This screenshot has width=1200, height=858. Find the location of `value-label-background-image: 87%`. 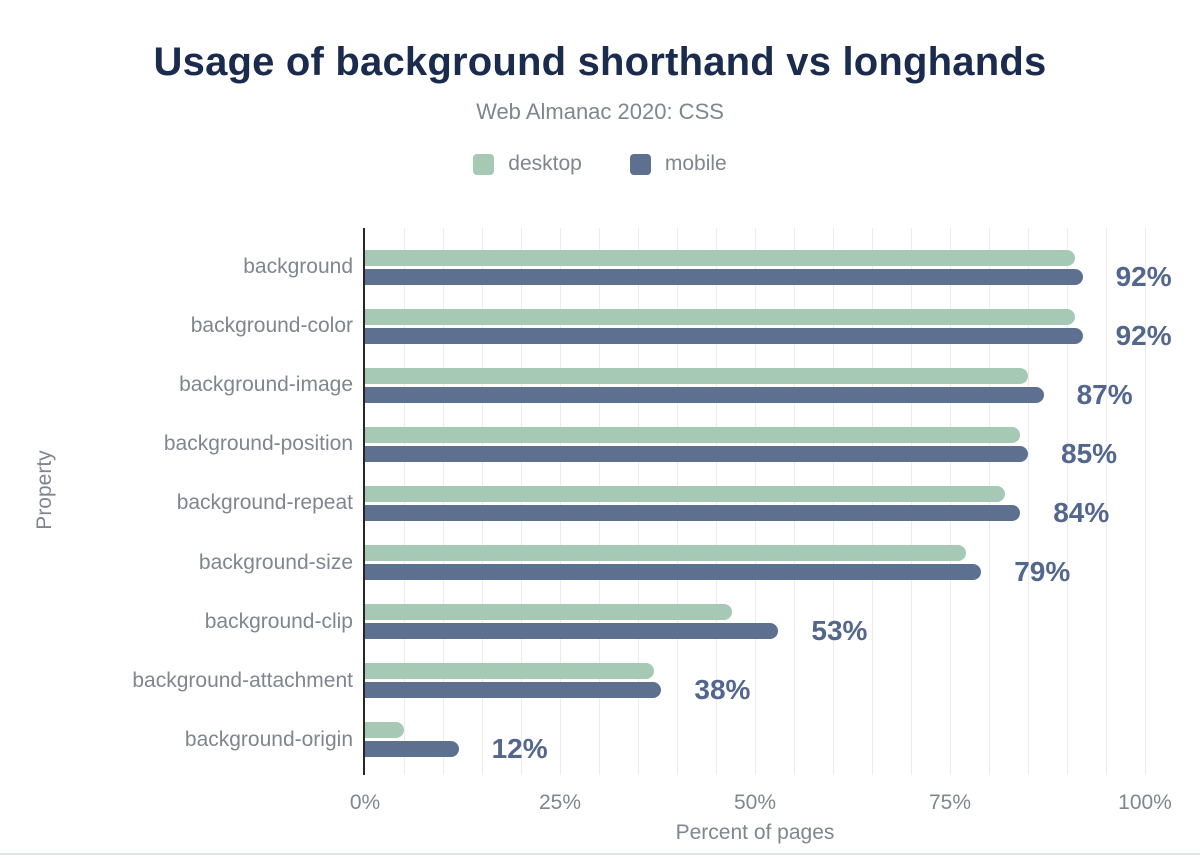

value-label-background-image: 87% is located at coordinates (1104, 394).